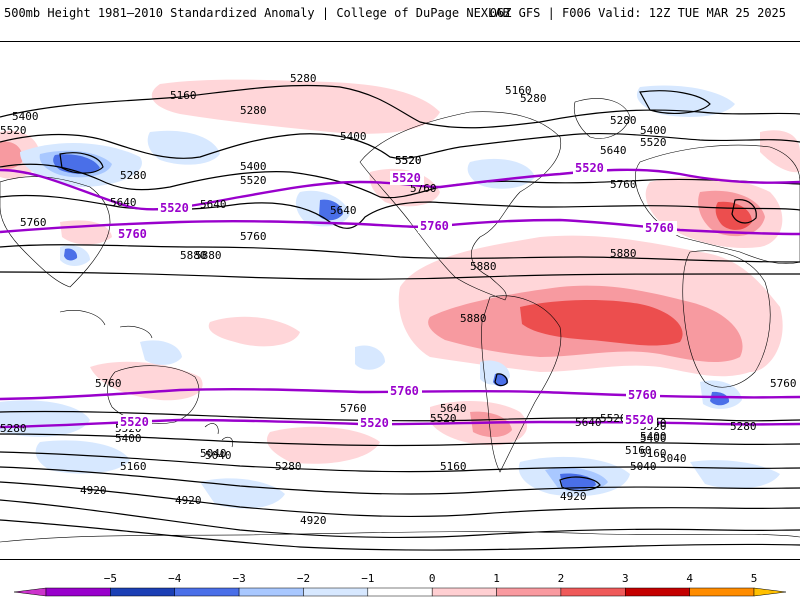 This screenshot has width=800, height=600. I want to click on colorbar-cells, so click(400, 592).